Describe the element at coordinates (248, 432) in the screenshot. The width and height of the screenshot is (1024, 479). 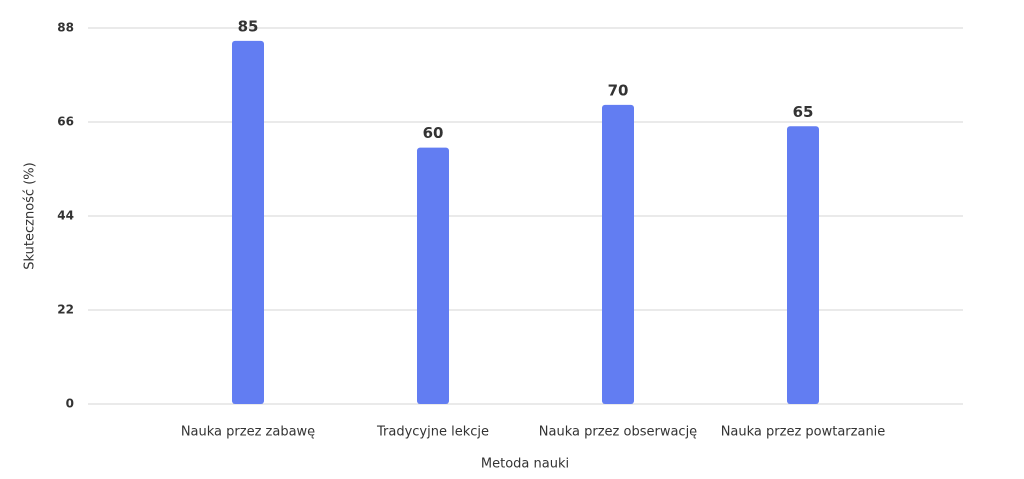
I see `x-tick-label: Nauka przez zabawę` at that location.